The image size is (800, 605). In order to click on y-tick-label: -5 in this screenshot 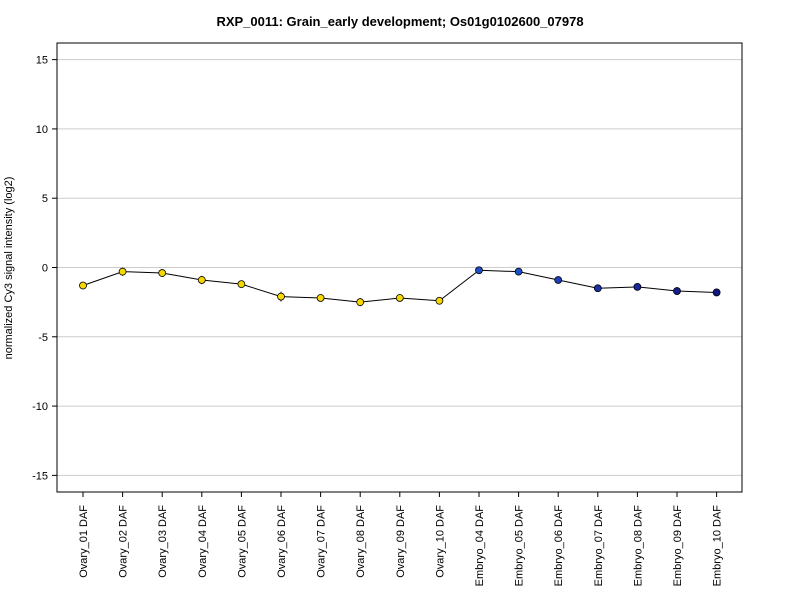, I will do `click(43, 338)`.